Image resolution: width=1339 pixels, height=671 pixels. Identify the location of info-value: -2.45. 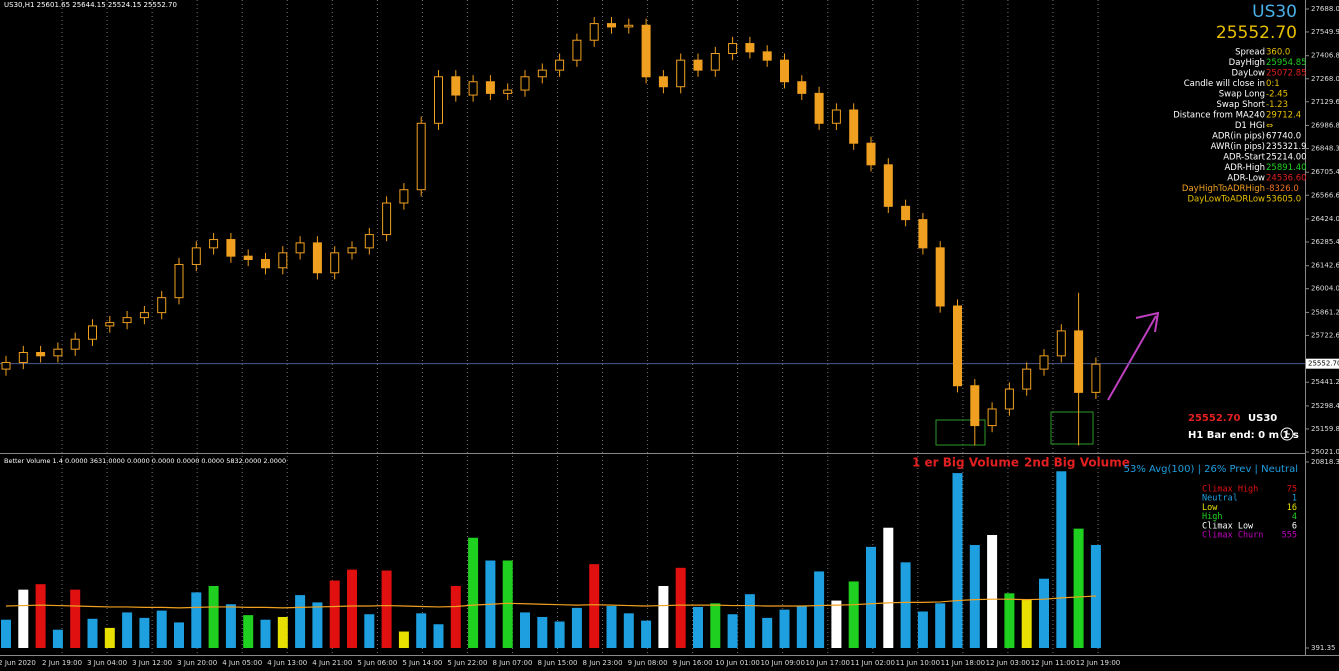
(1277, 95).